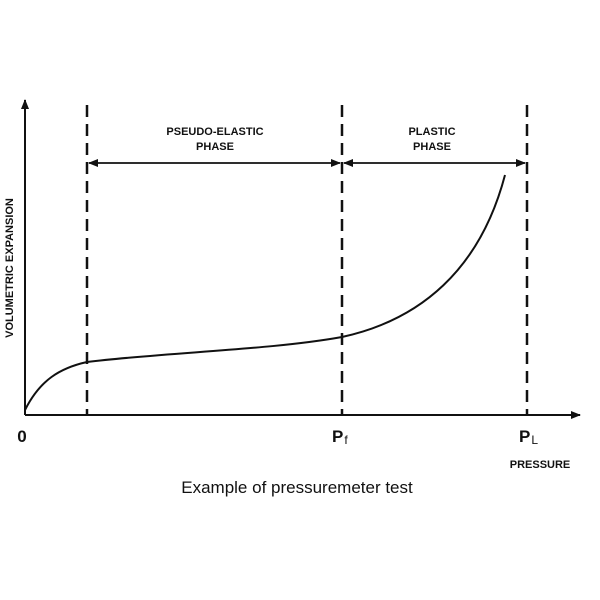 The width and height of the screenshot is (600, 600). What do you see at coordinates (346, 440) in the screenshot?
I see `pf-marker-sub: f` at bounding box center [346, 440].